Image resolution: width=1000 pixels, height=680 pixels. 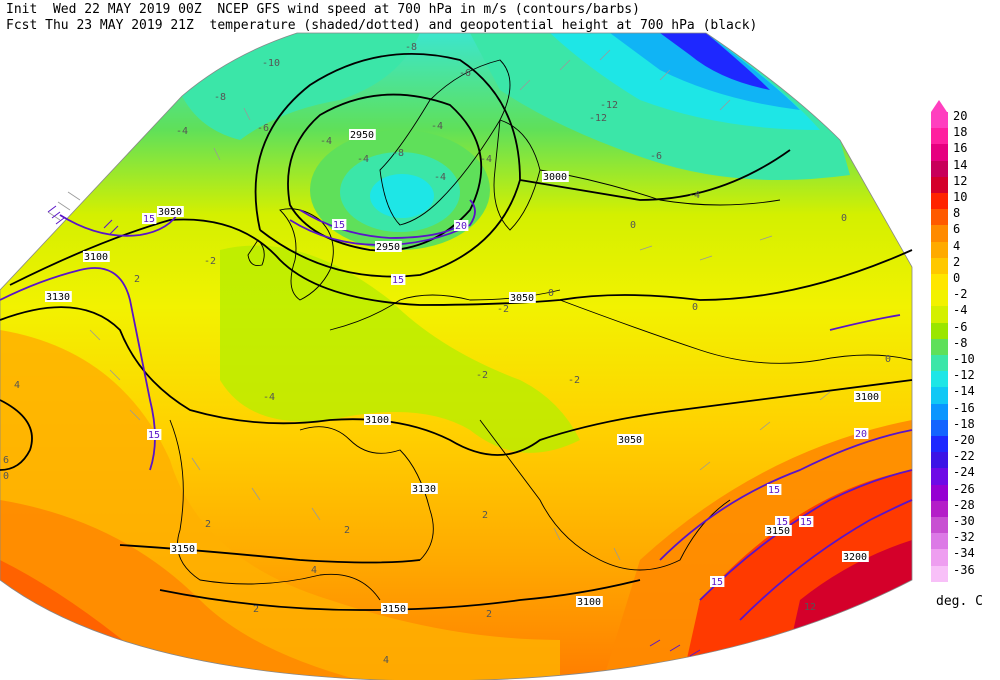 What do you see at coordinates (964, 423) in the screenshot?
I see `legend-label: -18` at bounding box center [964, 423].